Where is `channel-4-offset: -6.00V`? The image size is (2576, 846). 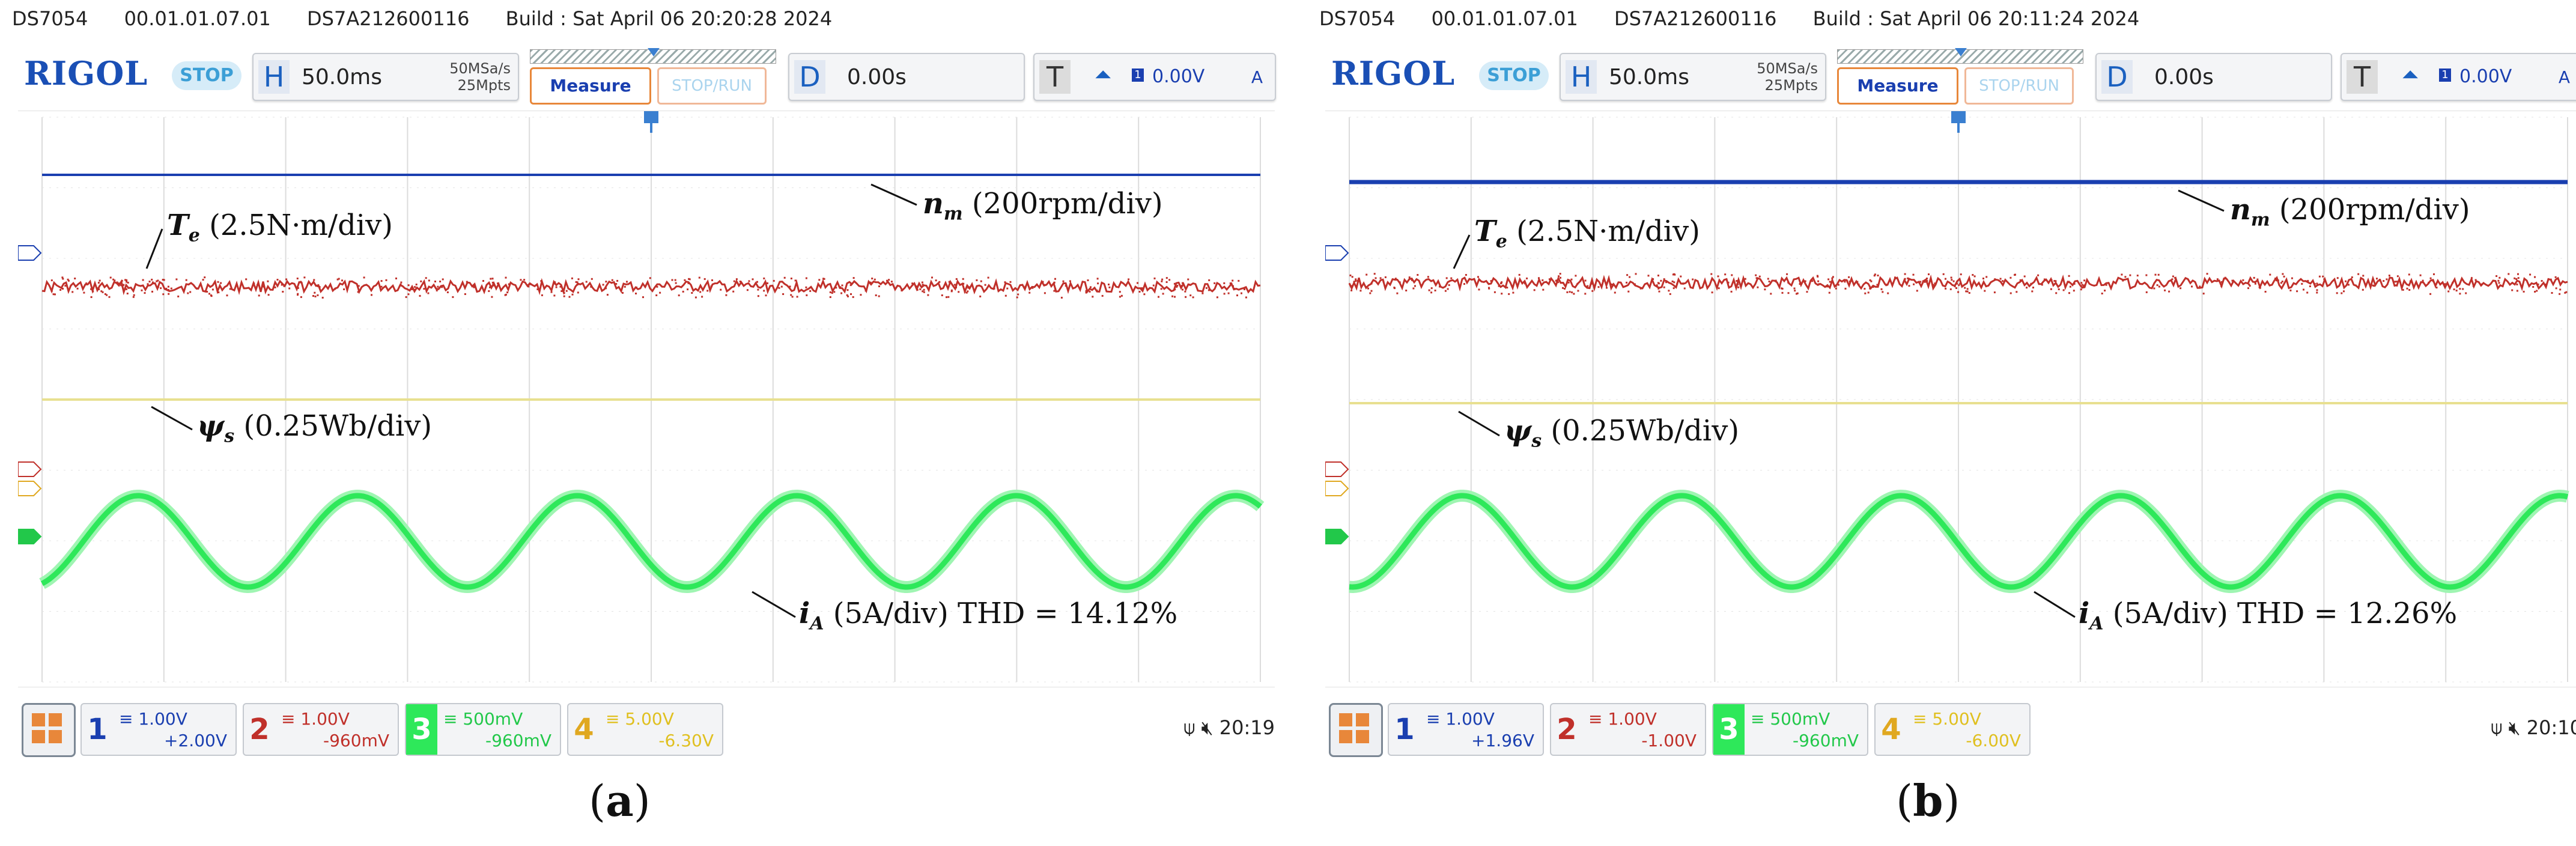 channel-4-offset: -6.00V is located at coordinates (1994, 740).